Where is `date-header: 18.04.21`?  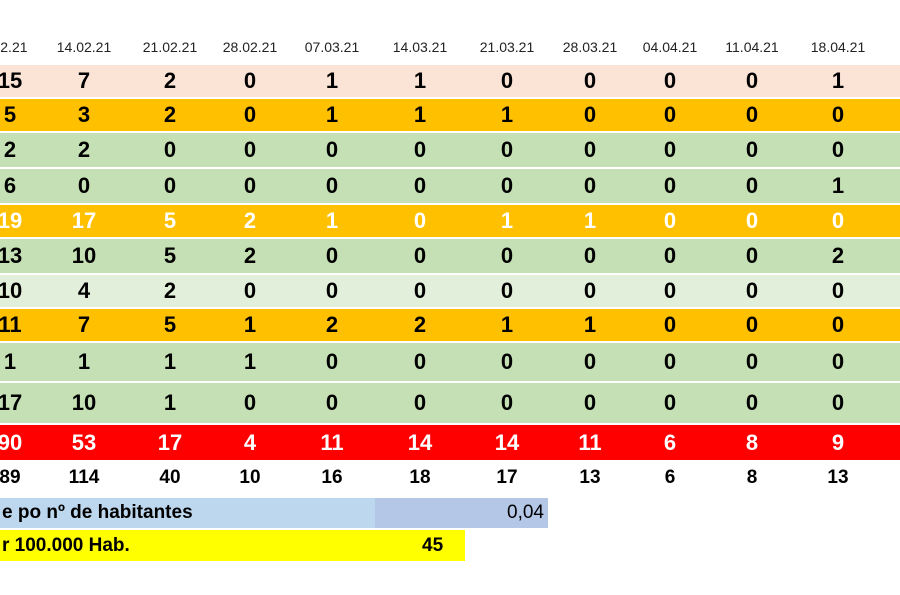
date-header: 18.04.21 is located at coordinates (838, 47).